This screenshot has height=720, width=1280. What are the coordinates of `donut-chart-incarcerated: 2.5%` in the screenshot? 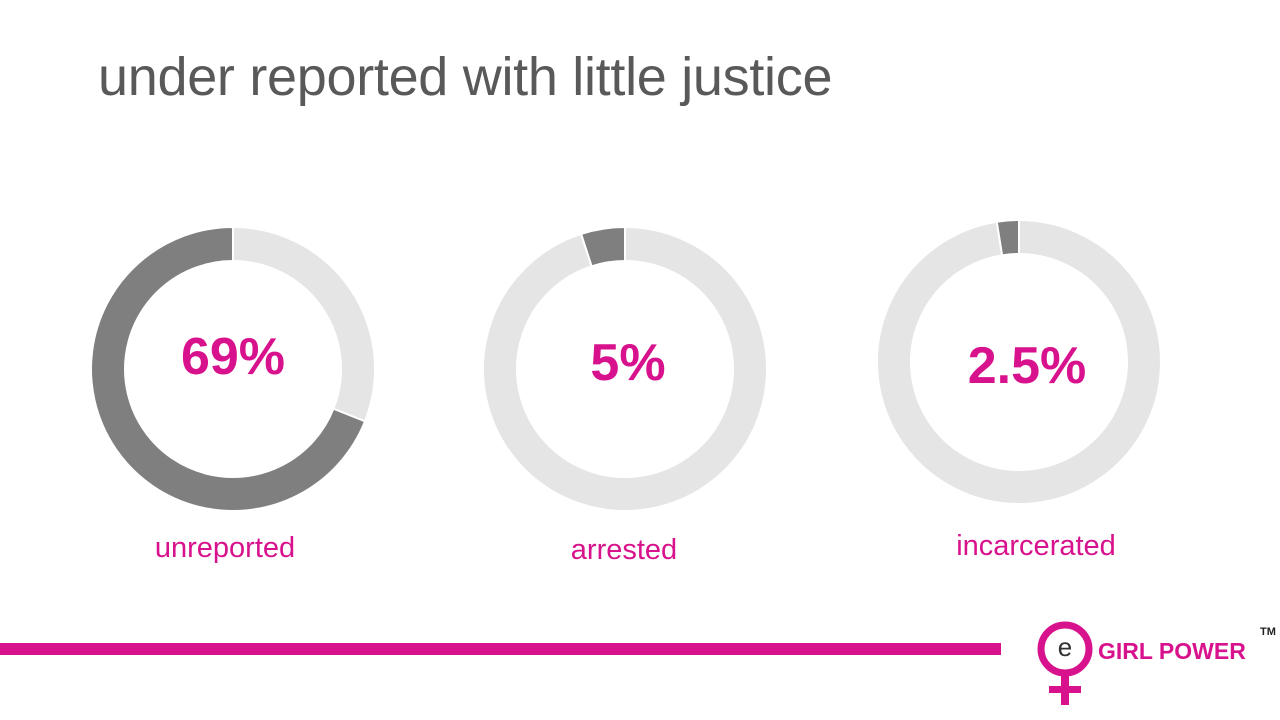 It's located at (1019, 362).